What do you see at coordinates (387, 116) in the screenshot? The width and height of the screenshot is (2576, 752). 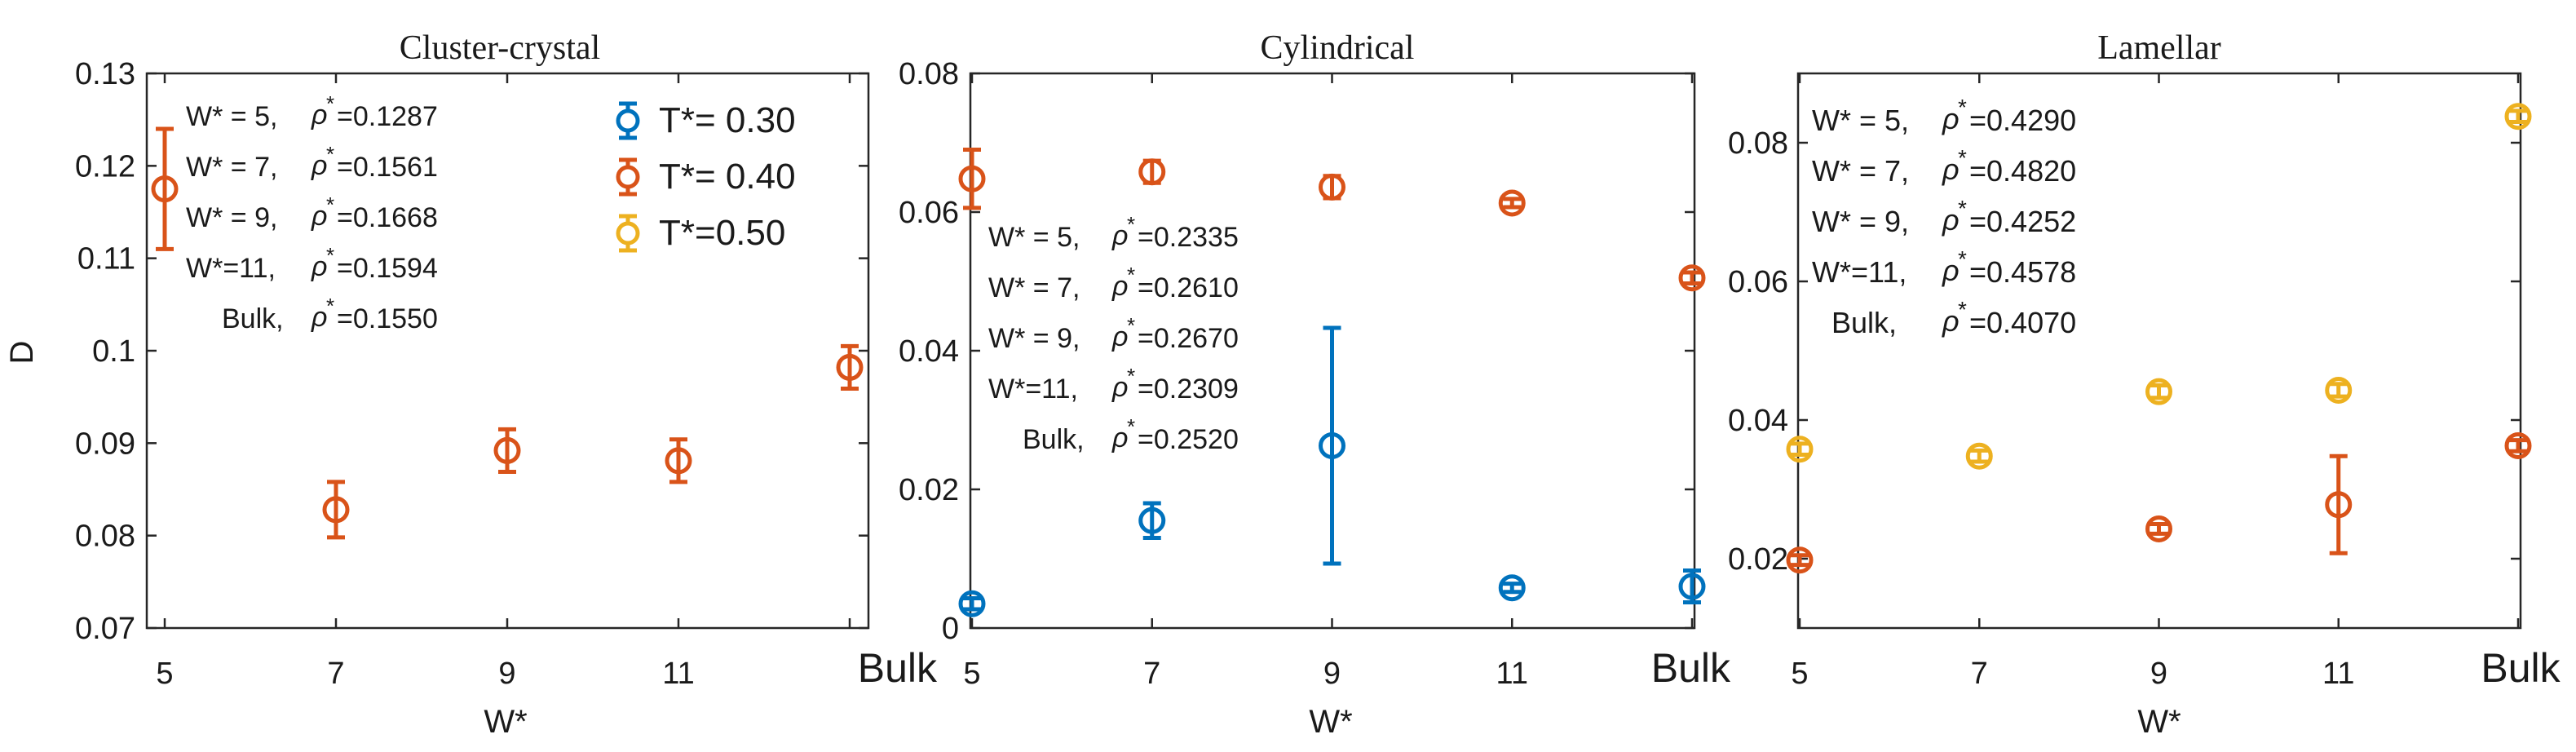 I see `annotation-value: =0.1287` at bounding box center [387, 116].